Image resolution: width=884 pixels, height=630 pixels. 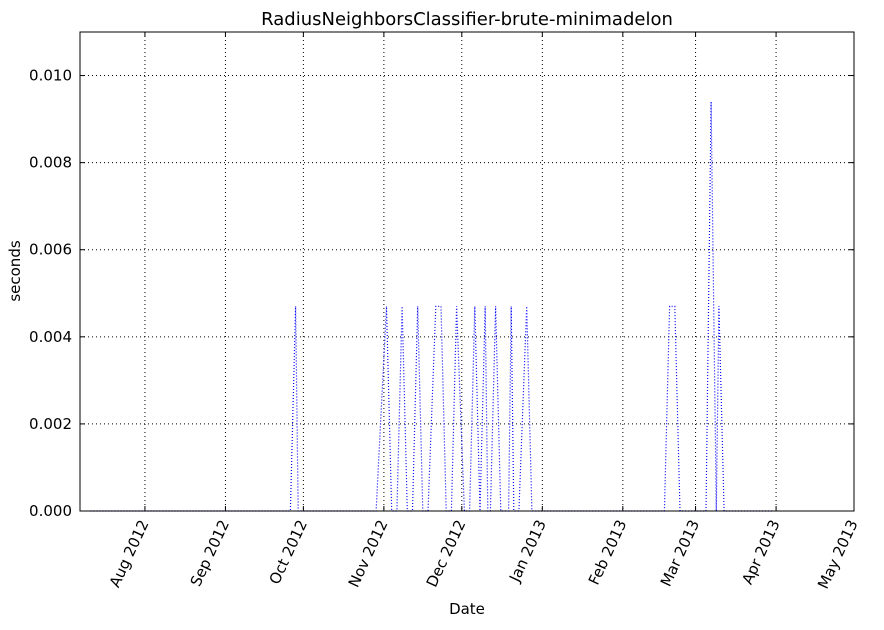 What do you see at coordinates (467, 609) in the screenshot?
I see `x-axis-label: Date` at bounding box center [467, 609].